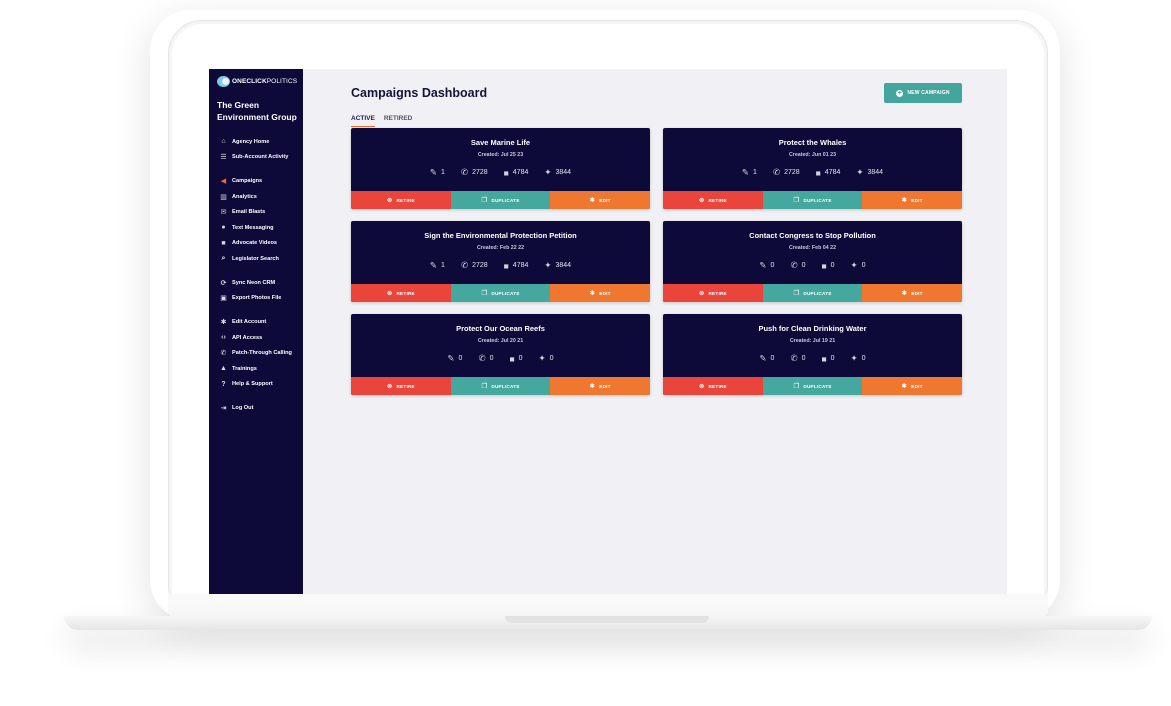  Describe the element at coordinates (256, 213) in the screenshot. I see `sidebar-item-email-blasts: ✉ Email Blasts` at that location.